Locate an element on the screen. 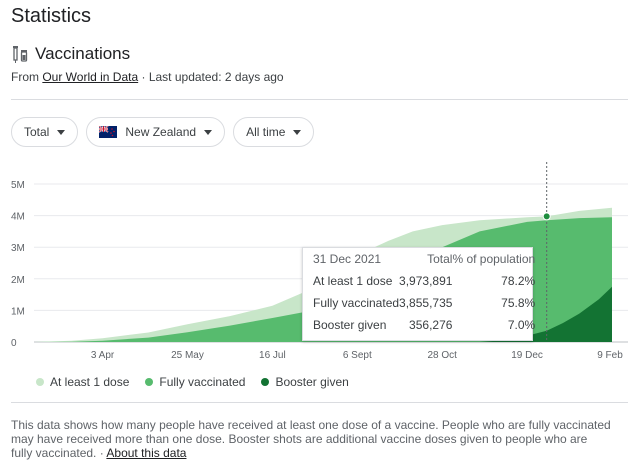  tooltip-row-pct: 7.0% is located at coordinates (521, 325).